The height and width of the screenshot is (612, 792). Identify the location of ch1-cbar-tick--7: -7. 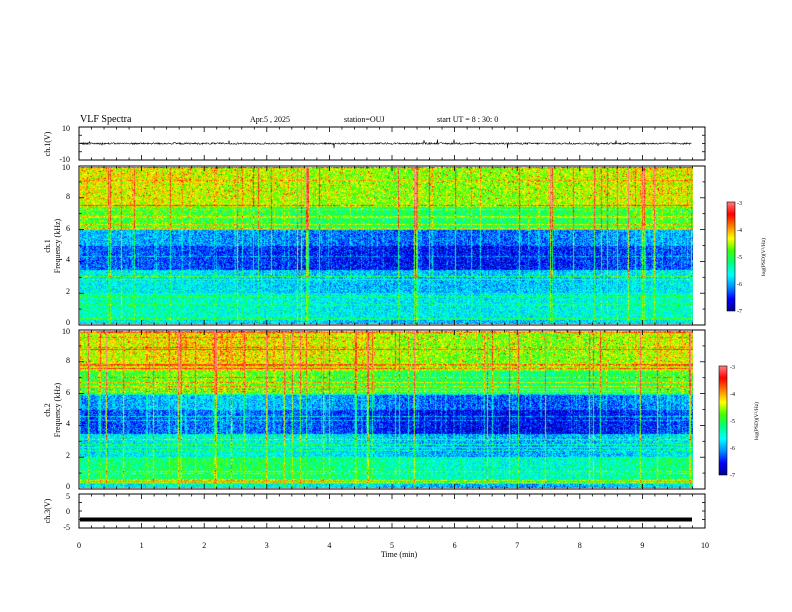
(739, 312).